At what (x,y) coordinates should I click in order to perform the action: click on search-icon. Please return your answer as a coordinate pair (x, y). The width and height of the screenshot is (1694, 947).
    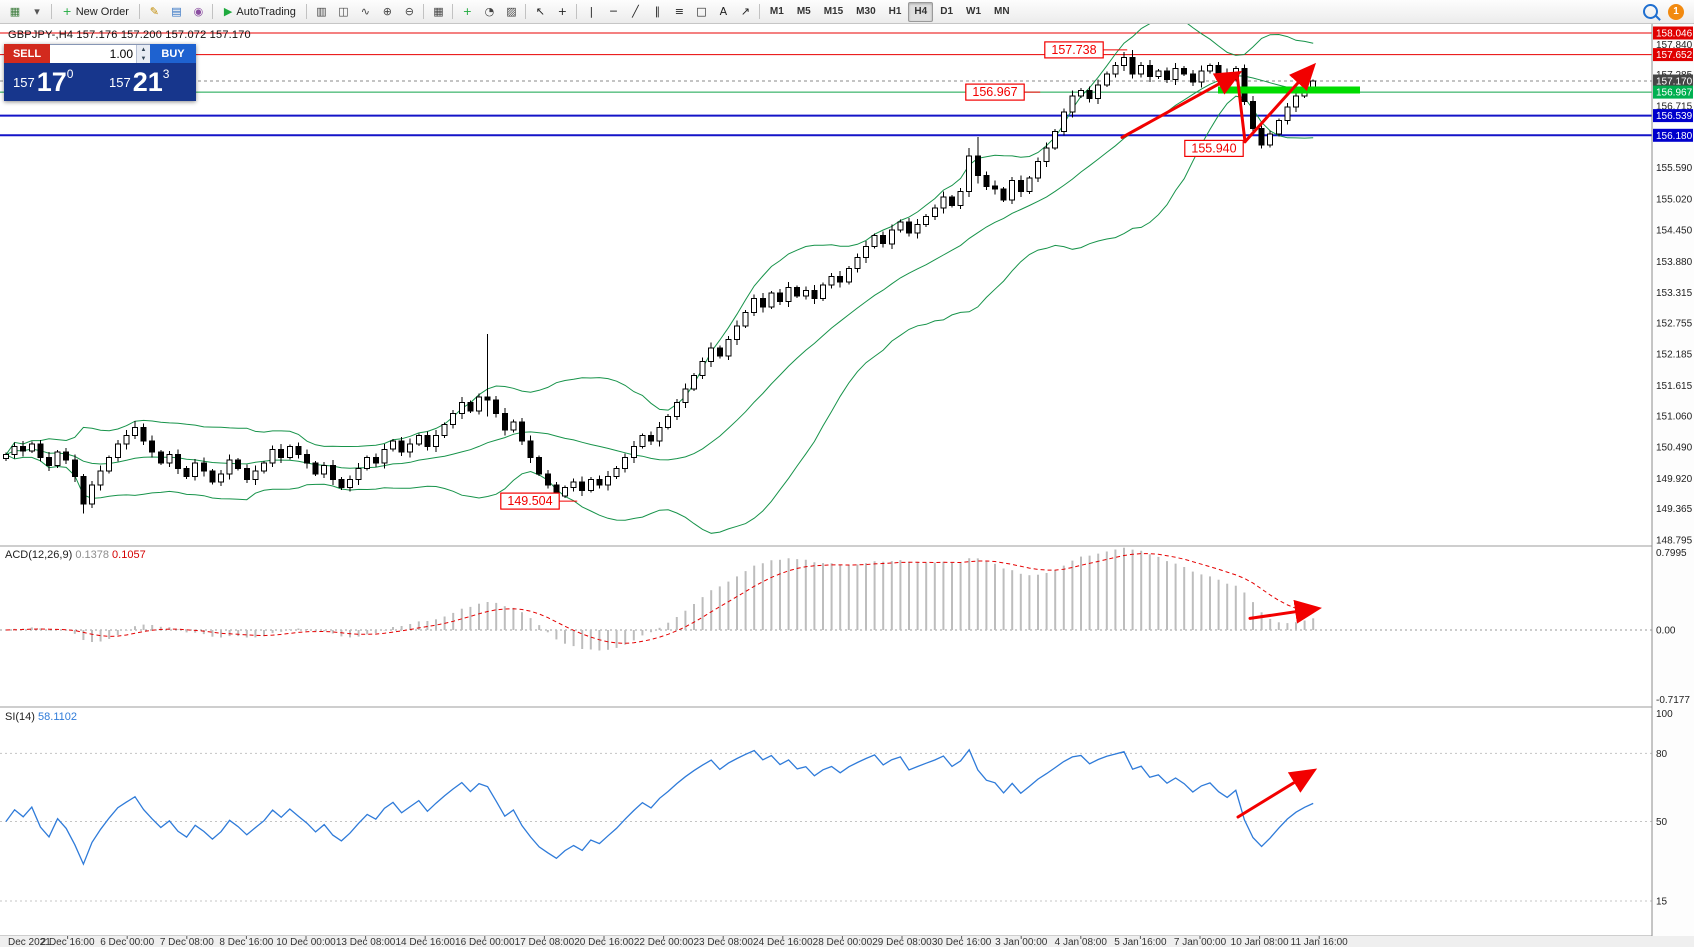
    Looking at the image, I should click on (1650, 11).